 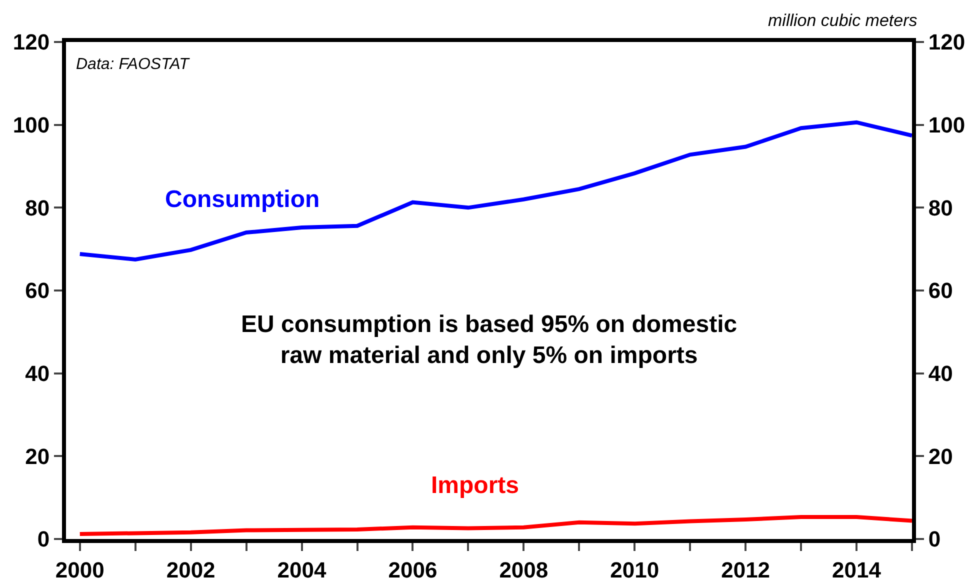 I want to click on x-tick-label: 2012, so click(x=745, y=569).